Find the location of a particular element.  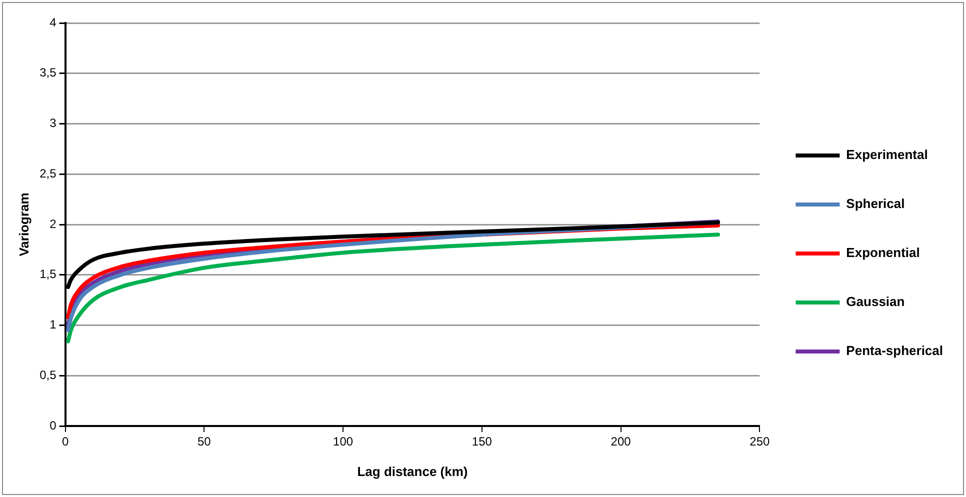

x-tick-label: 50 is located at coordinates (204, 441).